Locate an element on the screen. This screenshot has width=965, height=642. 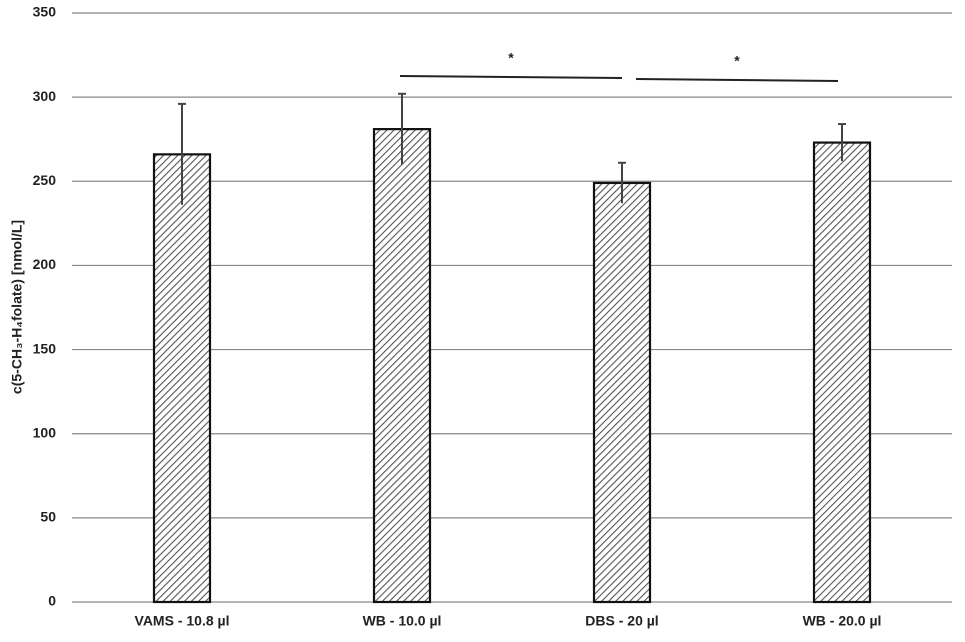
y-tick-label: 200 is located at coordinates (45, 264).